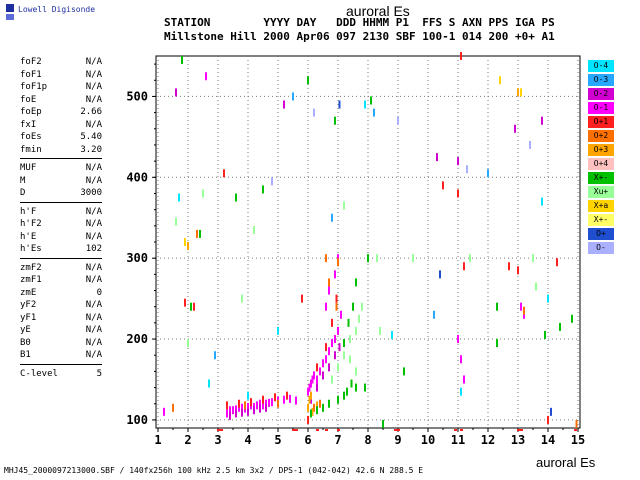  What do you see at coordinates (601, 178) in the screenshot?
I see `legend-swatch: X+-` at bounding box center [601, 178].